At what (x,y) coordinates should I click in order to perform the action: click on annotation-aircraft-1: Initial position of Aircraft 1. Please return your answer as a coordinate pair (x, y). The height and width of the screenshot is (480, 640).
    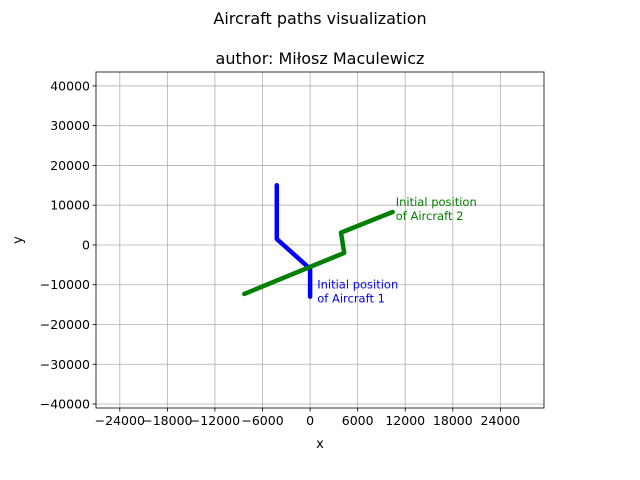
    Looking at the image, I should click on (357, 292).